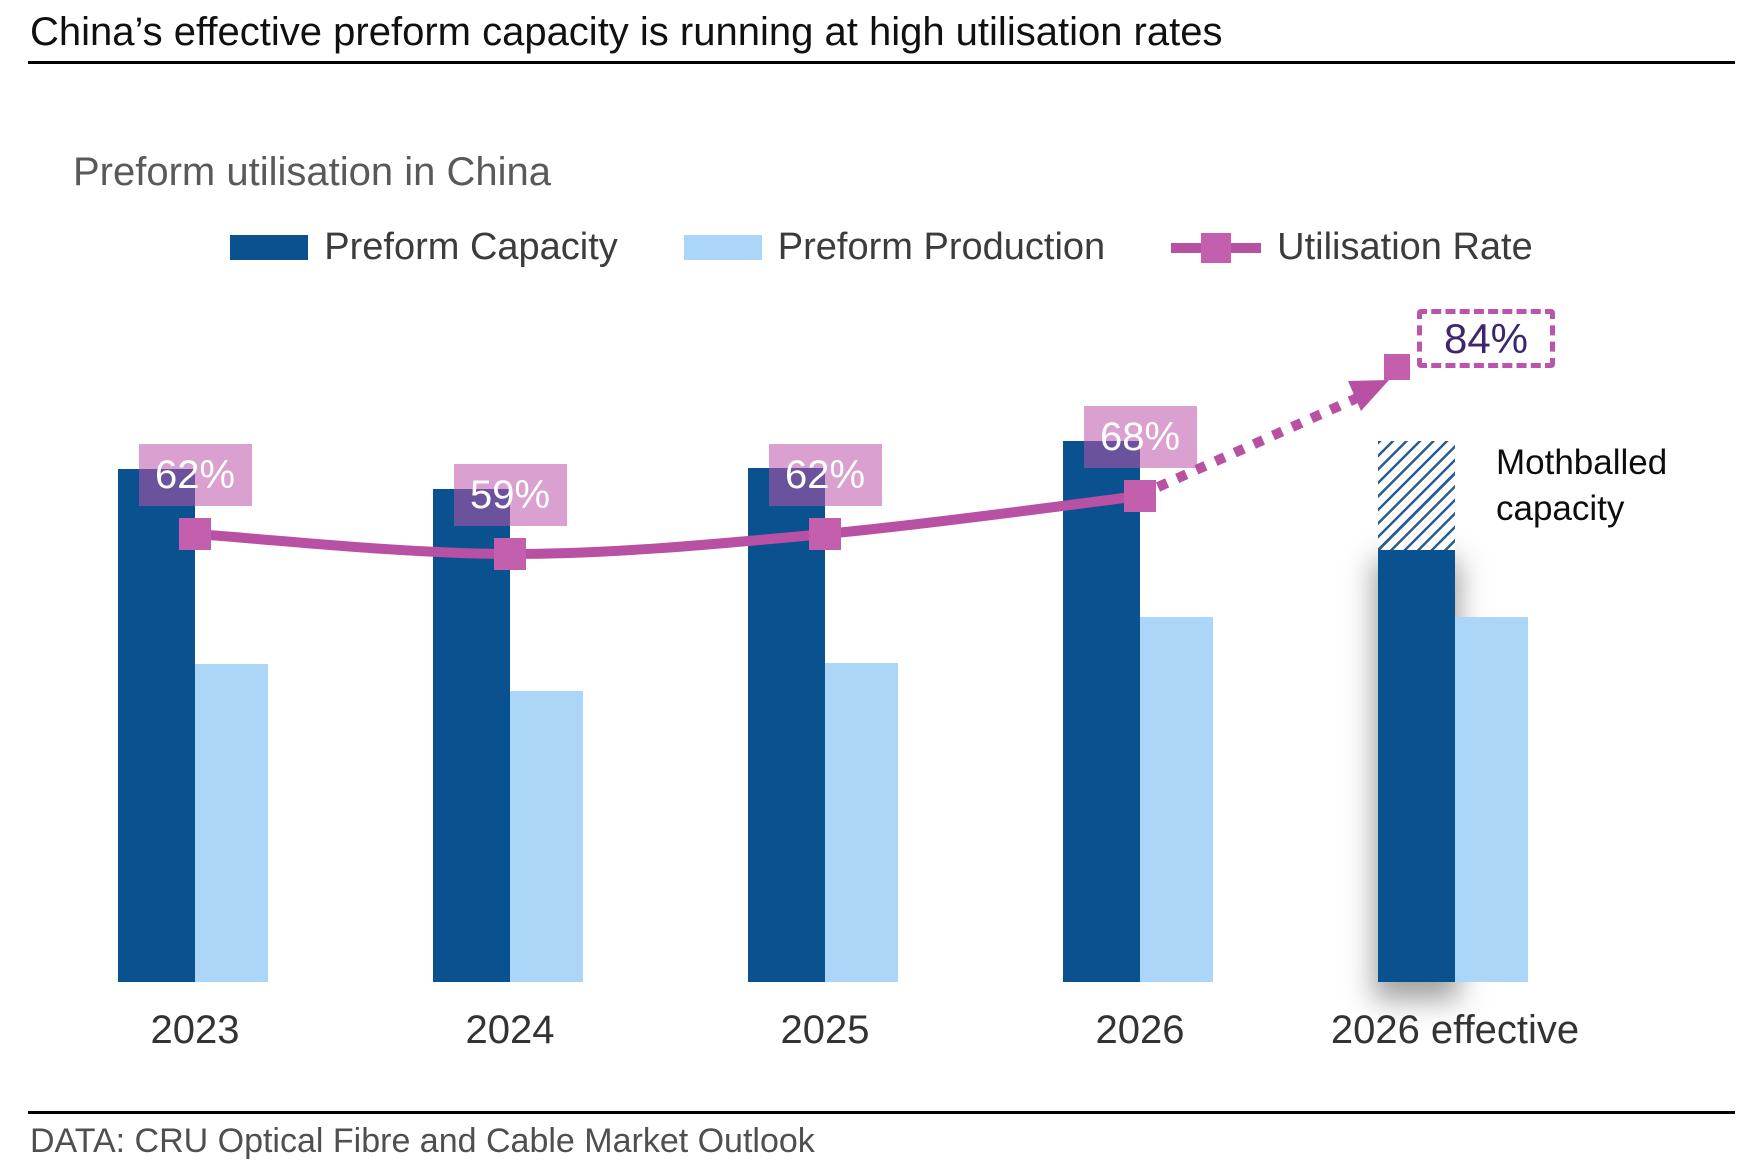 The width and height of the screenshot is (1763, 1160). What do you see at coordinates (825, 1030) in the screenshot?
I see `x-axis-label-2025: 2025` at bounding box center [825, 1030].